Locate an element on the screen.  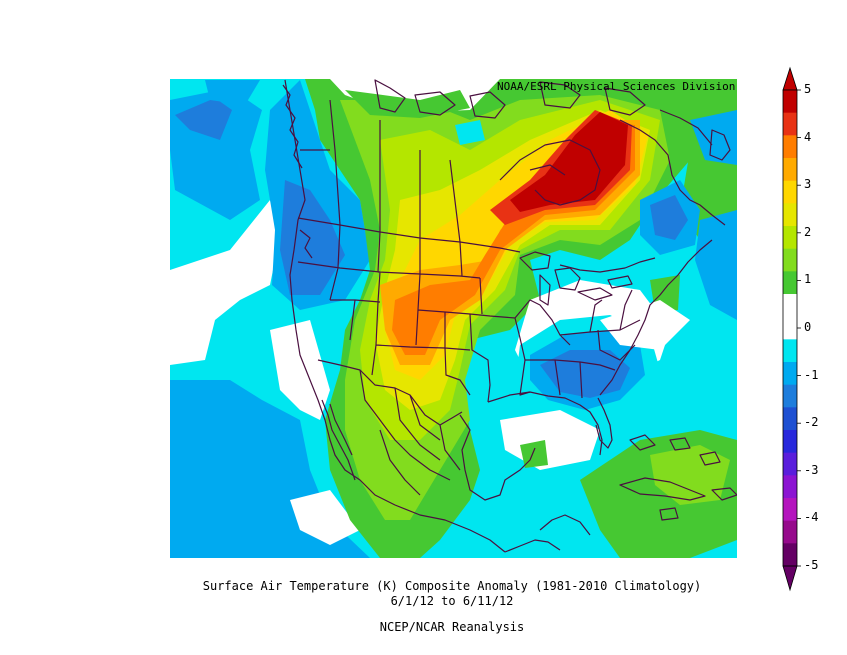
field-cyan-hudson-spot is located at coordinates (470, 132).